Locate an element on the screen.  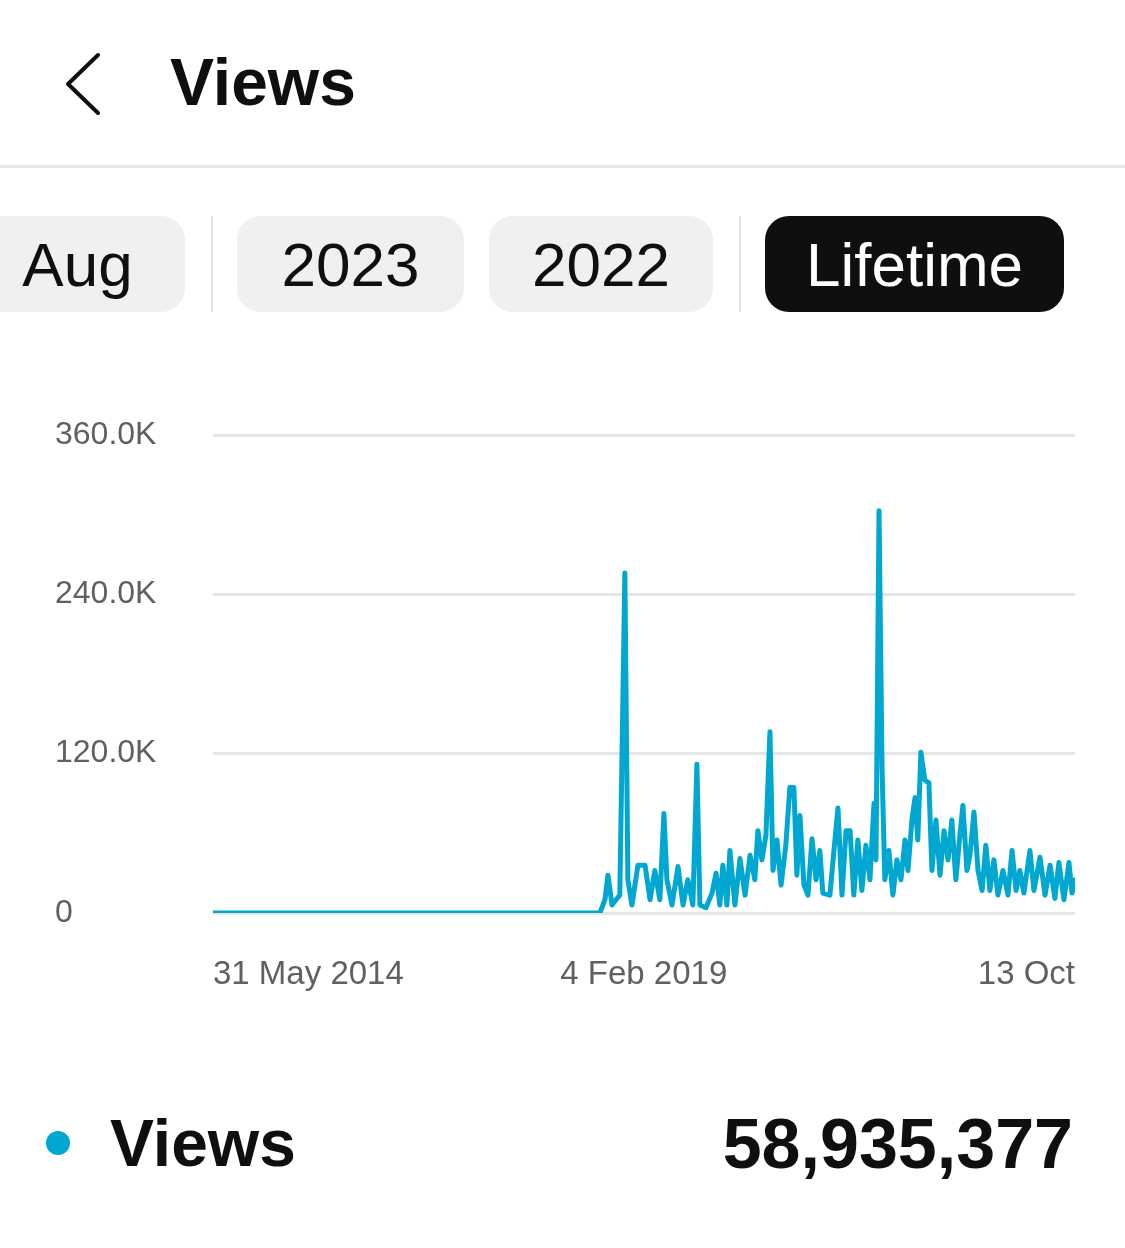
y-tick-label: 0 is located at coordinates (64, 910).